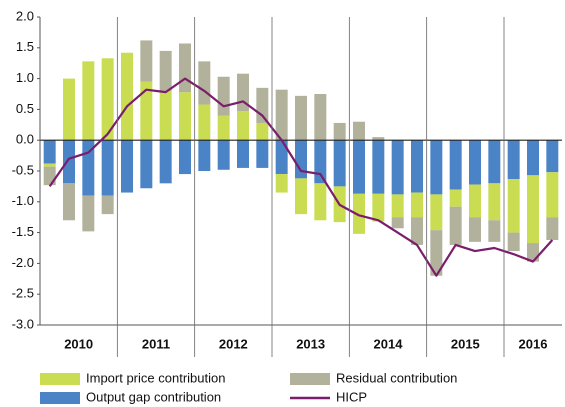 The height and width of the screenshot is (407, 565). What do you see at coordinates (23, 262) in the screenshot?
I see `y-tick-label: -2.0` at bounding box center [23, 262].